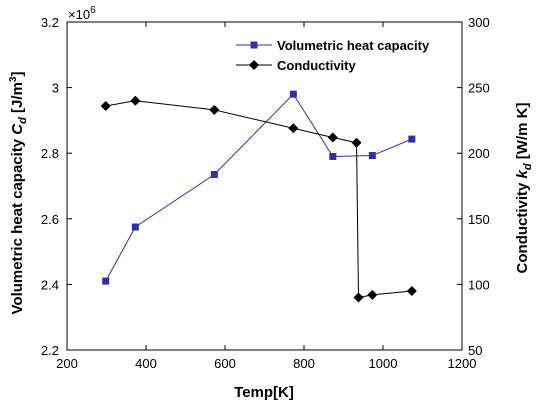  I want to click on x-tick-label: 200, so click(67, 363).